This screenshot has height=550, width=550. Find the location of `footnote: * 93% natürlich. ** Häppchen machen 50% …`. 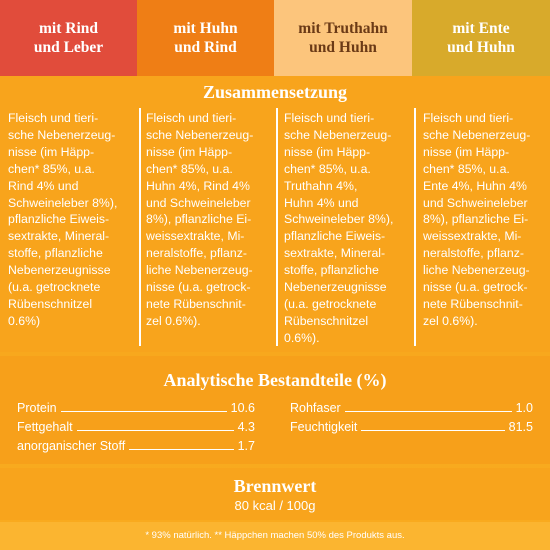

footnote: * 93% natürlich. ** Häppchen machen 50% … is located at coordinates (275, 535).